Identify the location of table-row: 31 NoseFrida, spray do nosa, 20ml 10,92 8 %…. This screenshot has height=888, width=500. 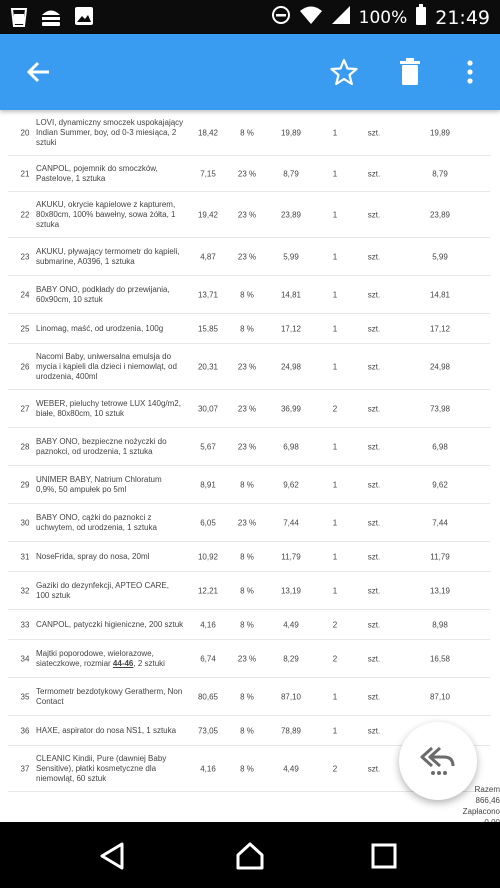
(250, 557).